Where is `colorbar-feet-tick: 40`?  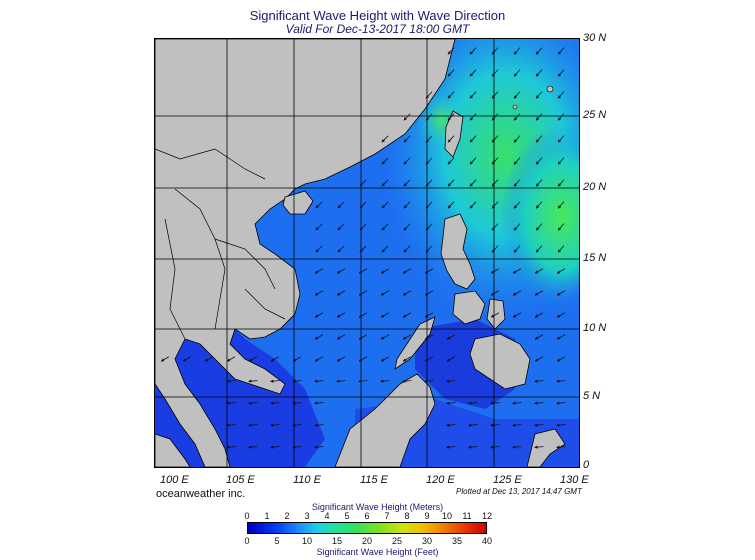
colorbar-feet-tick: 40 is located at coordinates (487, 541).